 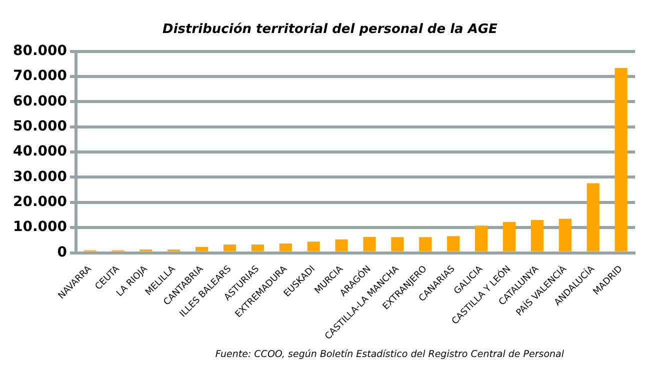 What do you see at coordinates (40, 227) in the screenshot?
I see `y-tick-label: 10.000` at bounding box center [40, 227].